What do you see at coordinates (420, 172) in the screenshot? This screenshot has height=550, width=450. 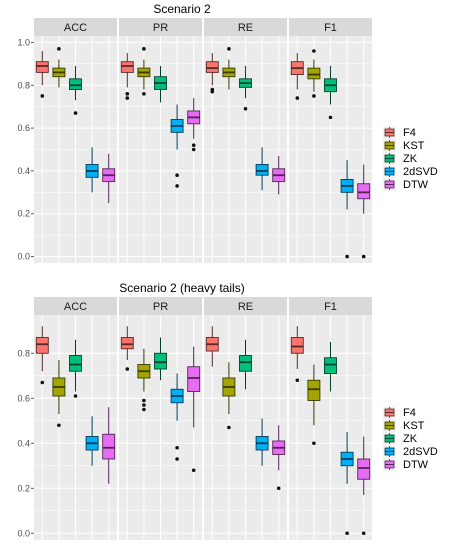 I see `legend-label: 2dSVD` at bounding box center [420, 172].